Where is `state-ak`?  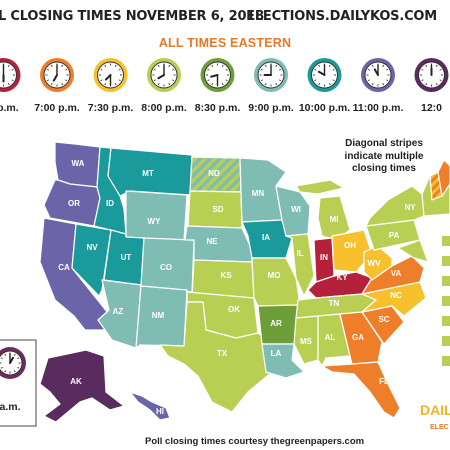 state-ak is located at coordinates (82, 386).